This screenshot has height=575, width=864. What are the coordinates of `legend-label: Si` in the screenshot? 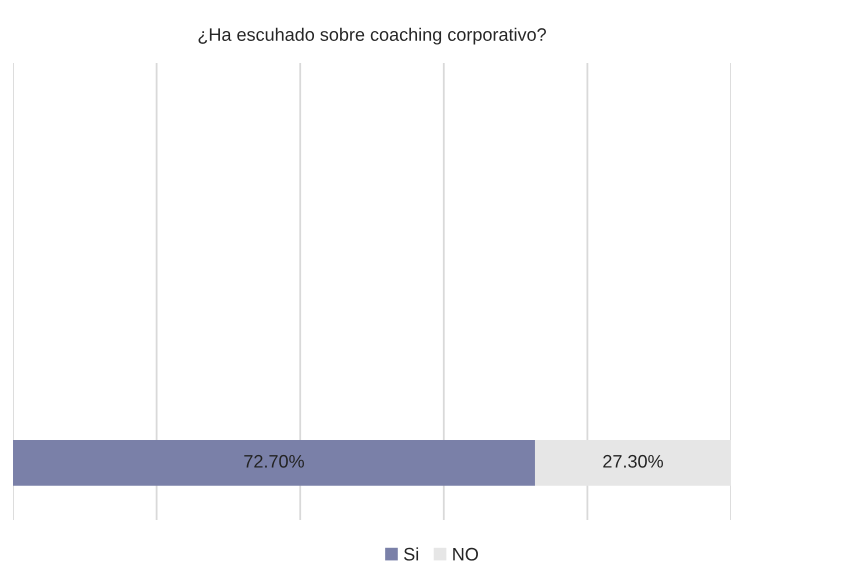 It's located at (411, 554).